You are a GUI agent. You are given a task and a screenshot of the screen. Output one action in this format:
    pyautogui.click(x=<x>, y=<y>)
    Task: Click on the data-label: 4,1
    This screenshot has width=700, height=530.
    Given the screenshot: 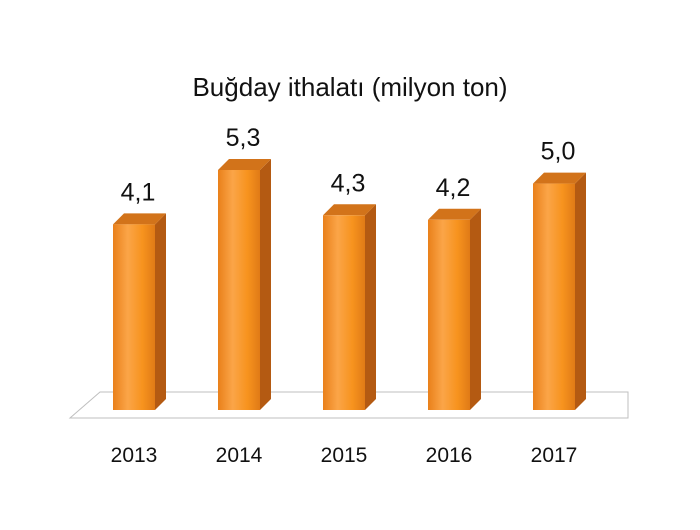 What is the action you would take?
    pyautogui.click(x=138, y=192)
    